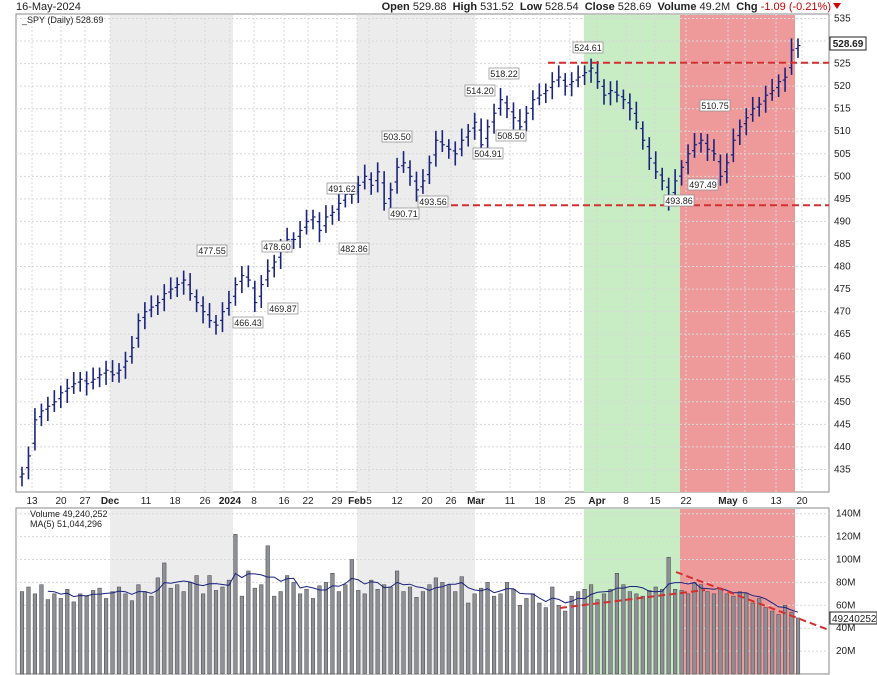 The width and height of the screenshot is (877, 675). I want to click on price-annotation: 514.20, so click(480, 90).